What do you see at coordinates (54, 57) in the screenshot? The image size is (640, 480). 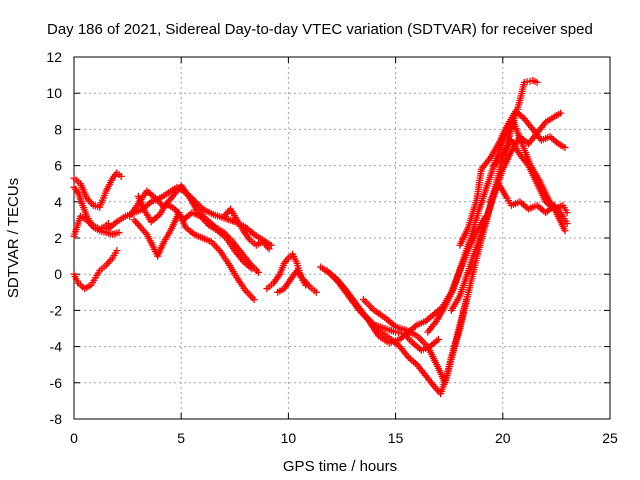 I see `y-tick-label: 12` at bounding box center [54, 57].